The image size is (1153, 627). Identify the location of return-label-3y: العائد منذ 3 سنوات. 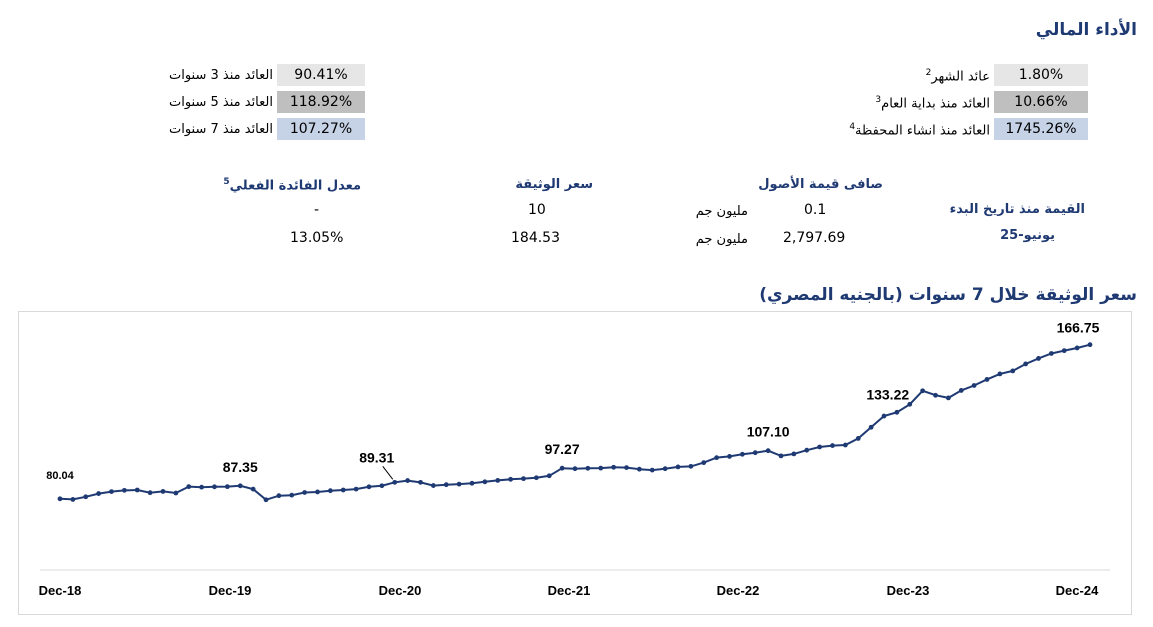
(220, 75).